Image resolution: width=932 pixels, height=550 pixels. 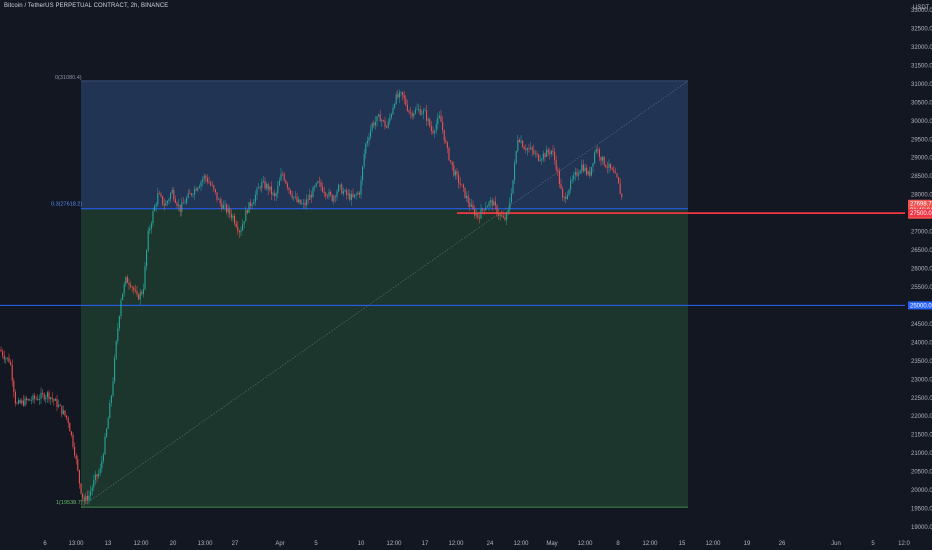 I want to click on y-tick-label: 21000.0, so click(x=921, y=454).